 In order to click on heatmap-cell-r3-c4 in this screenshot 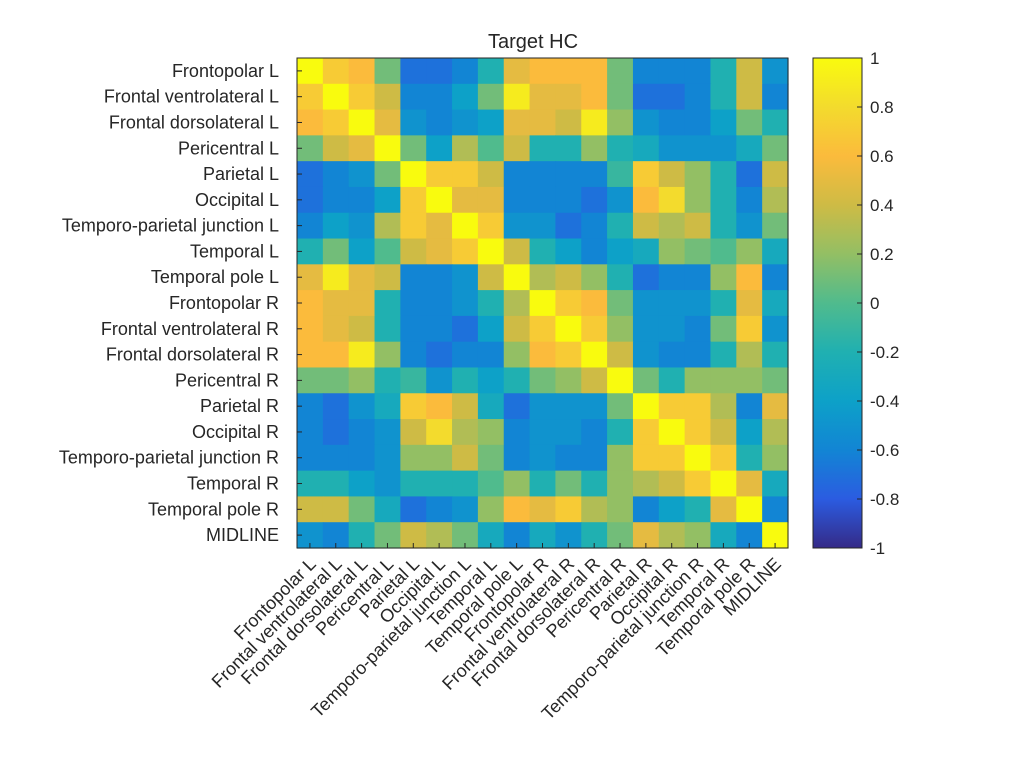, I will do `click(413, 148)`.